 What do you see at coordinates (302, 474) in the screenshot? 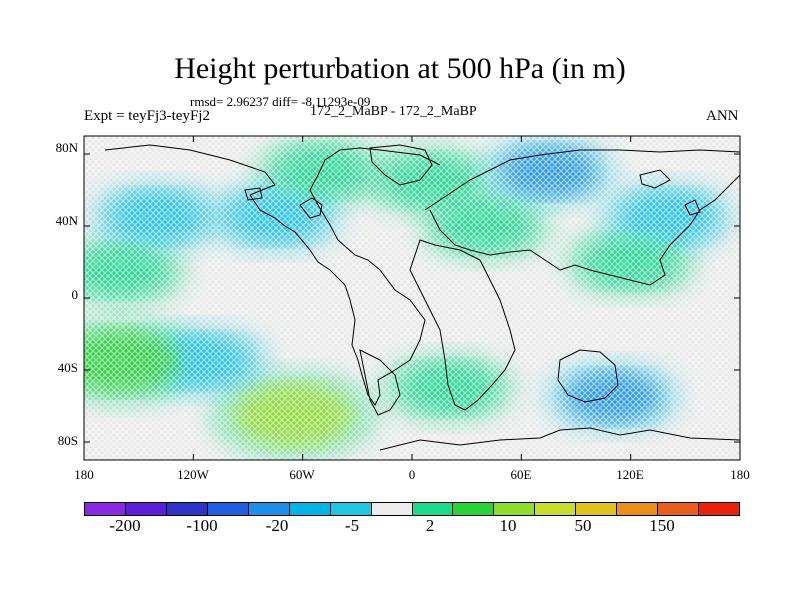
I see `lon-label: 60W` at bounding box center [302, 474].